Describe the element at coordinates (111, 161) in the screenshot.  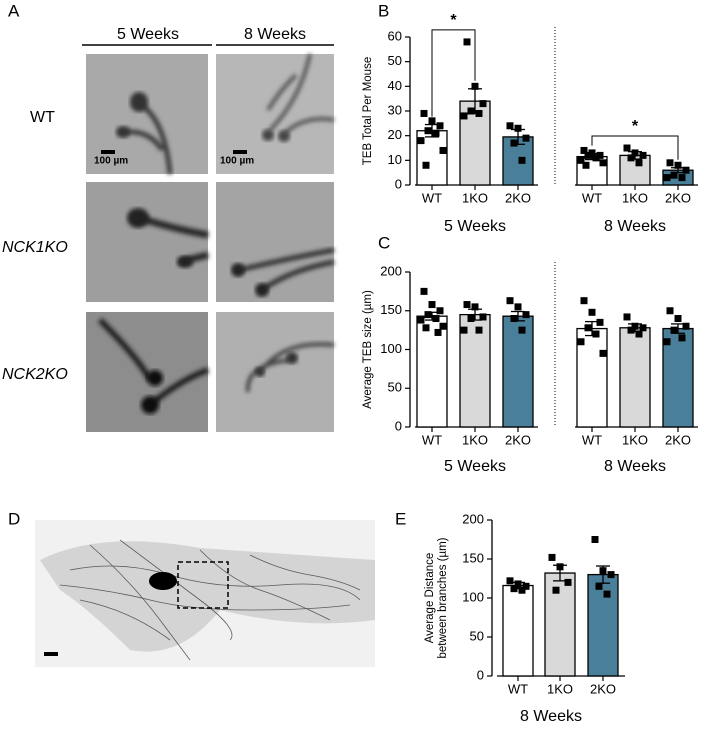
I see `scale-bar-label: 100 µm` at that location.